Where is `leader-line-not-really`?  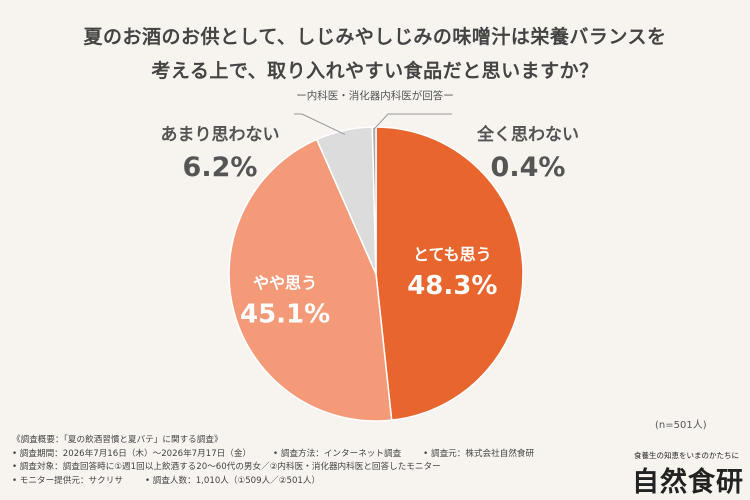
leader-line-not-really is located at coordinates (323, 124).